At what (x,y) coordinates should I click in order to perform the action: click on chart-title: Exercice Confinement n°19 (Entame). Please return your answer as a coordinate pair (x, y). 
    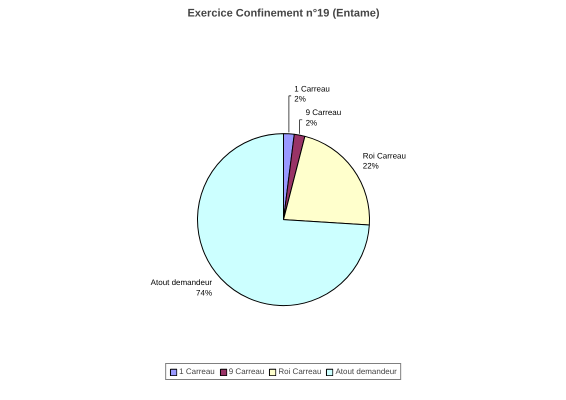
    Looking at the image, I should click on (283, 14).